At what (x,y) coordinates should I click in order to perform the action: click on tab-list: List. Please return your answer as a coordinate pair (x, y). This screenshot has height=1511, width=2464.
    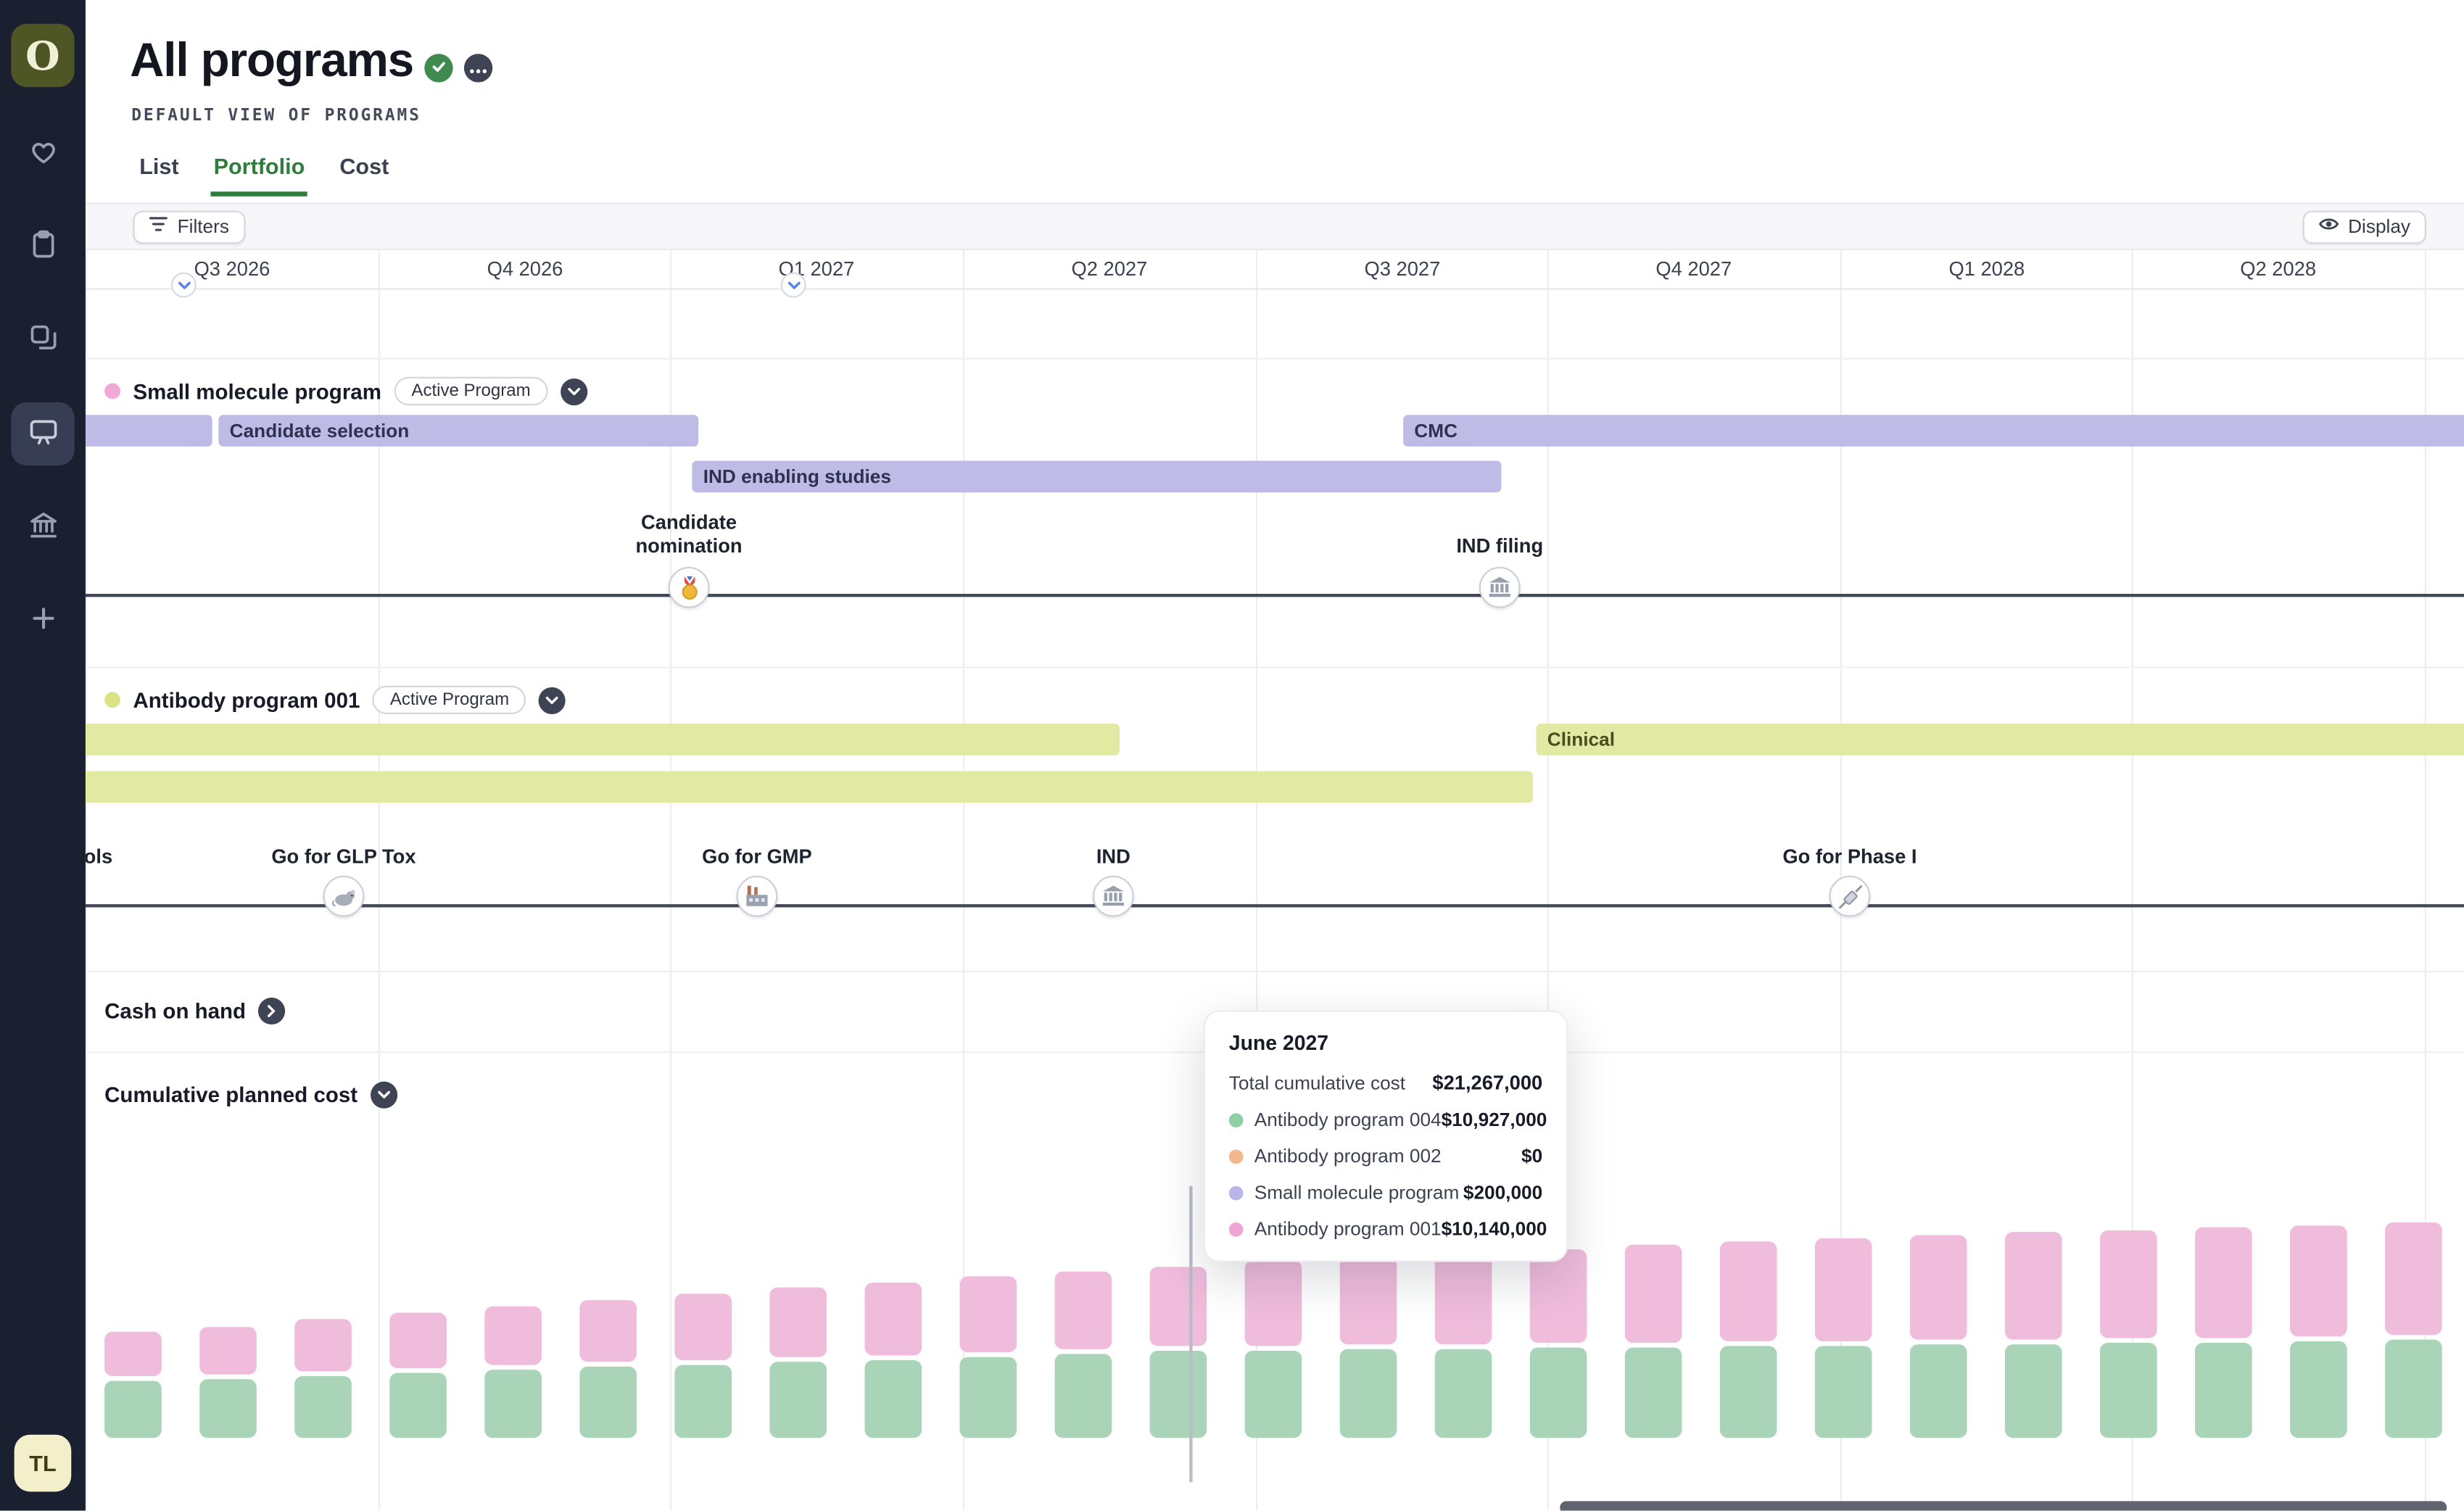
    Looking at the image, I should click on (159, 166).